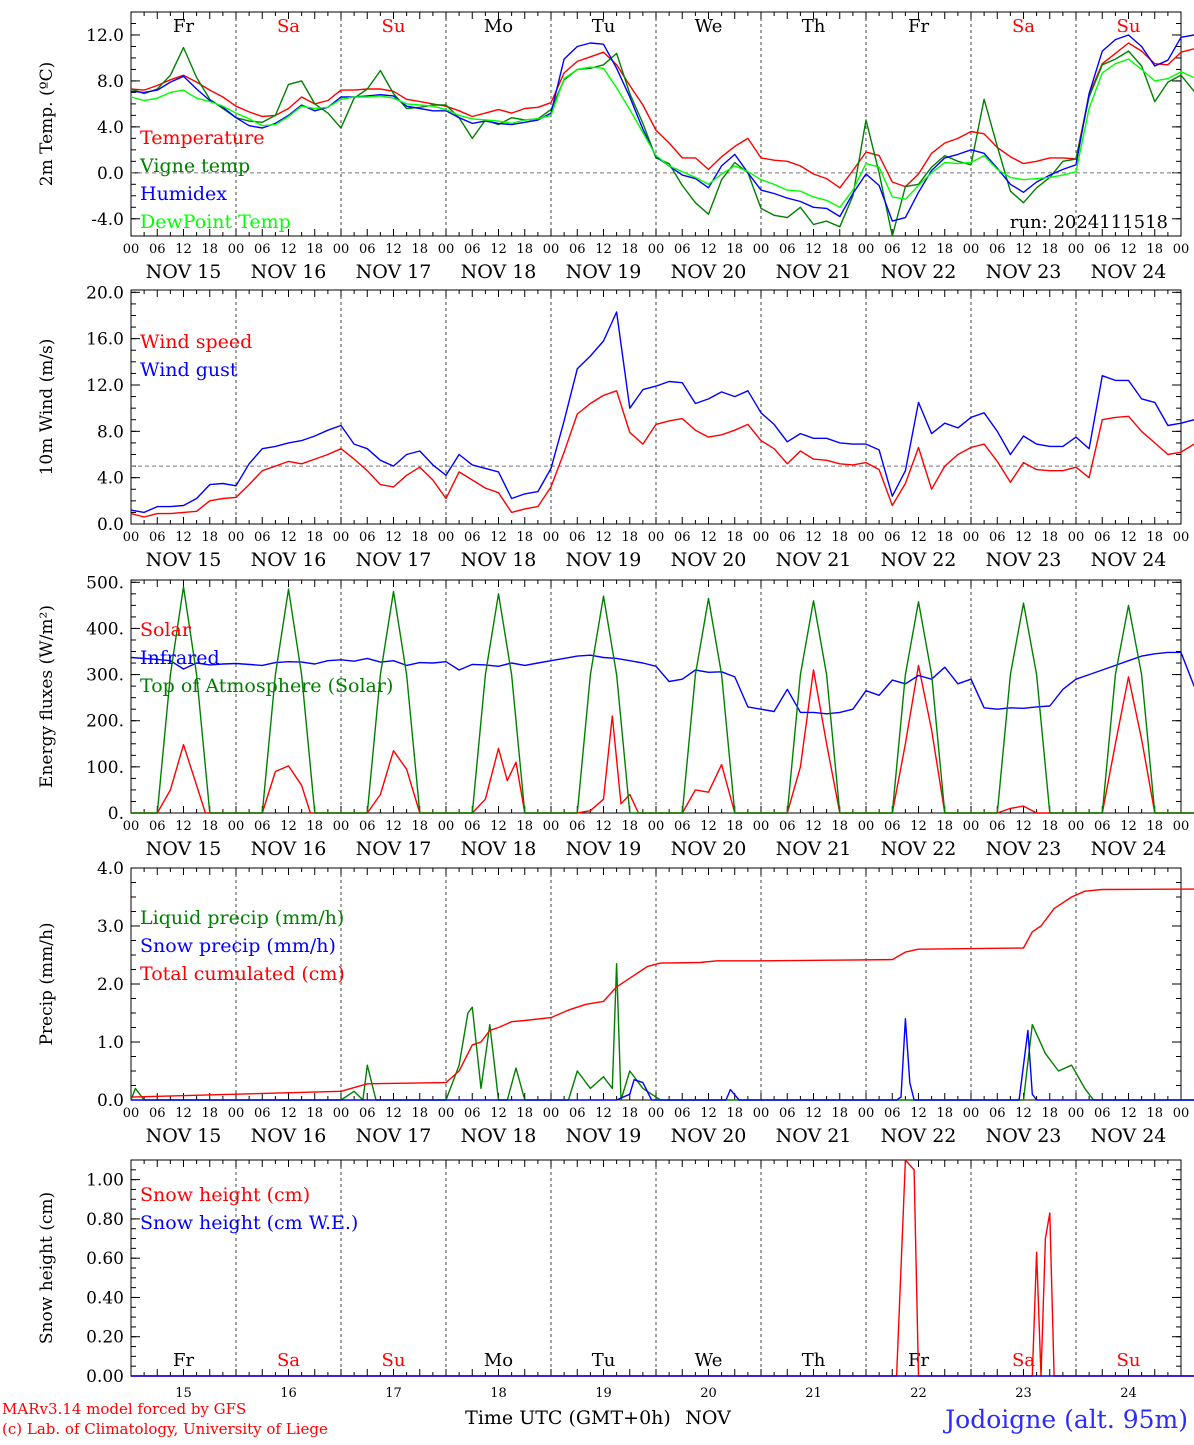 Image resolution: width=1194 pixels, height=1445 pixels. What do you see at coordinates (105, 768) in the screenshot?
I see `y-tick-label: 100.` at bounding box center [105, 768].